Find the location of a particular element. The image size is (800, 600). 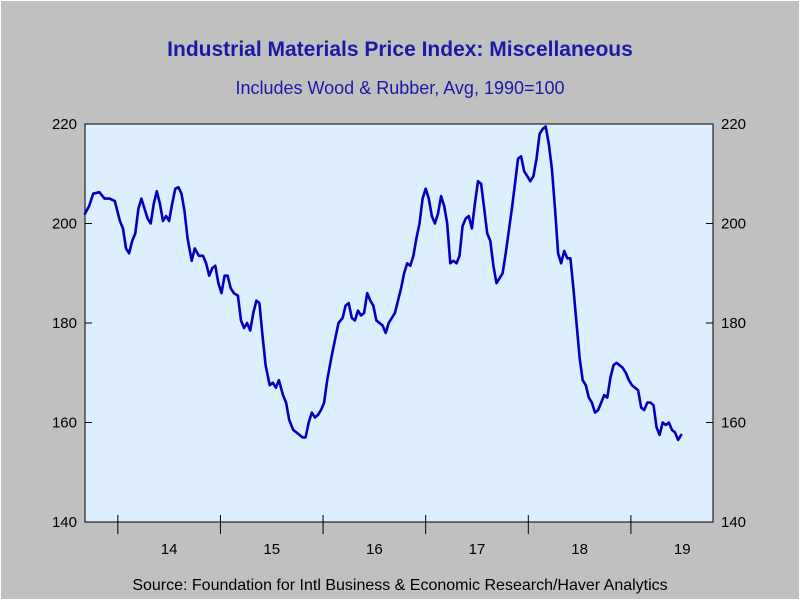

x-tick-label: 17 is located at coordinates (477, 549).